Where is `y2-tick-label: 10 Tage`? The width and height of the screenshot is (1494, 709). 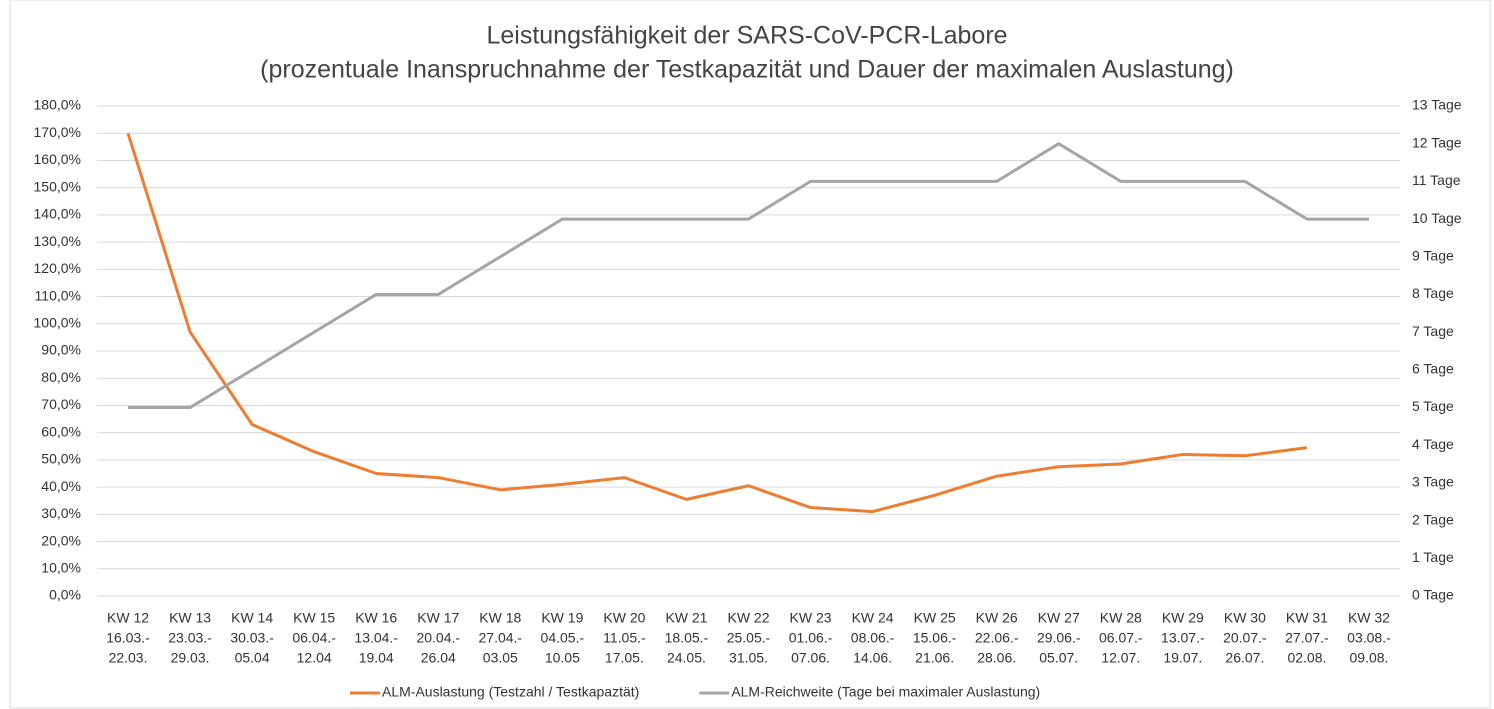 y2-tick-label: 10 Tage is located at coordinates (1437, 218).